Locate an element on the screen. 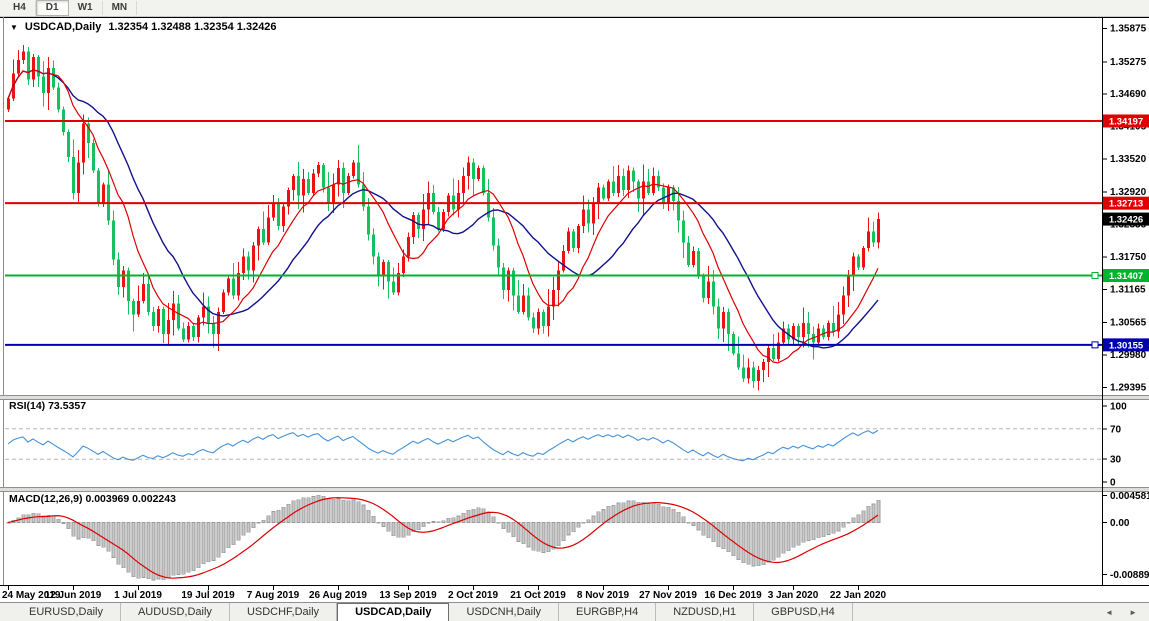 The width and height of the screenshot is (1149, 621). rsi-label: RSI(14) 73.5357 is located at coordinates (48, 406).